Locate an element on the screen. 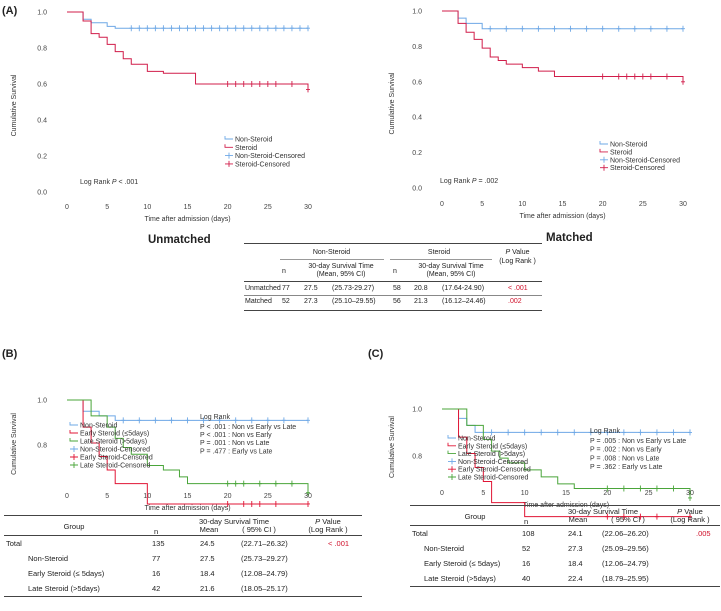  cell-mean: 22.4 is located at coordinates (575, 578).